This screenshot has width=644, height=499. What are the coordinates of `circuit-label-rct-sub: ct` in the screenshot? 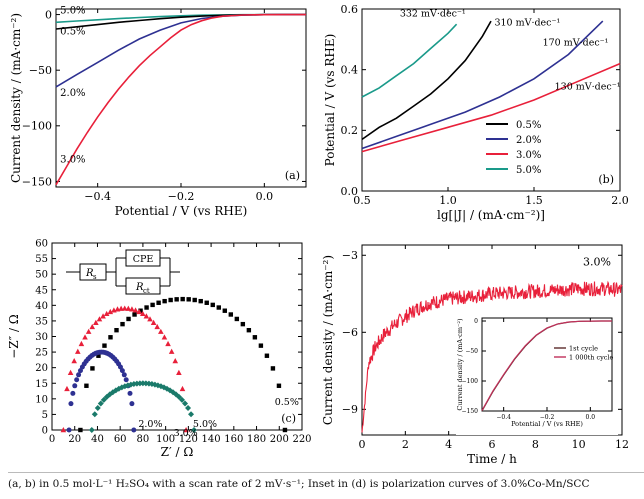 It's located at (146, 291).